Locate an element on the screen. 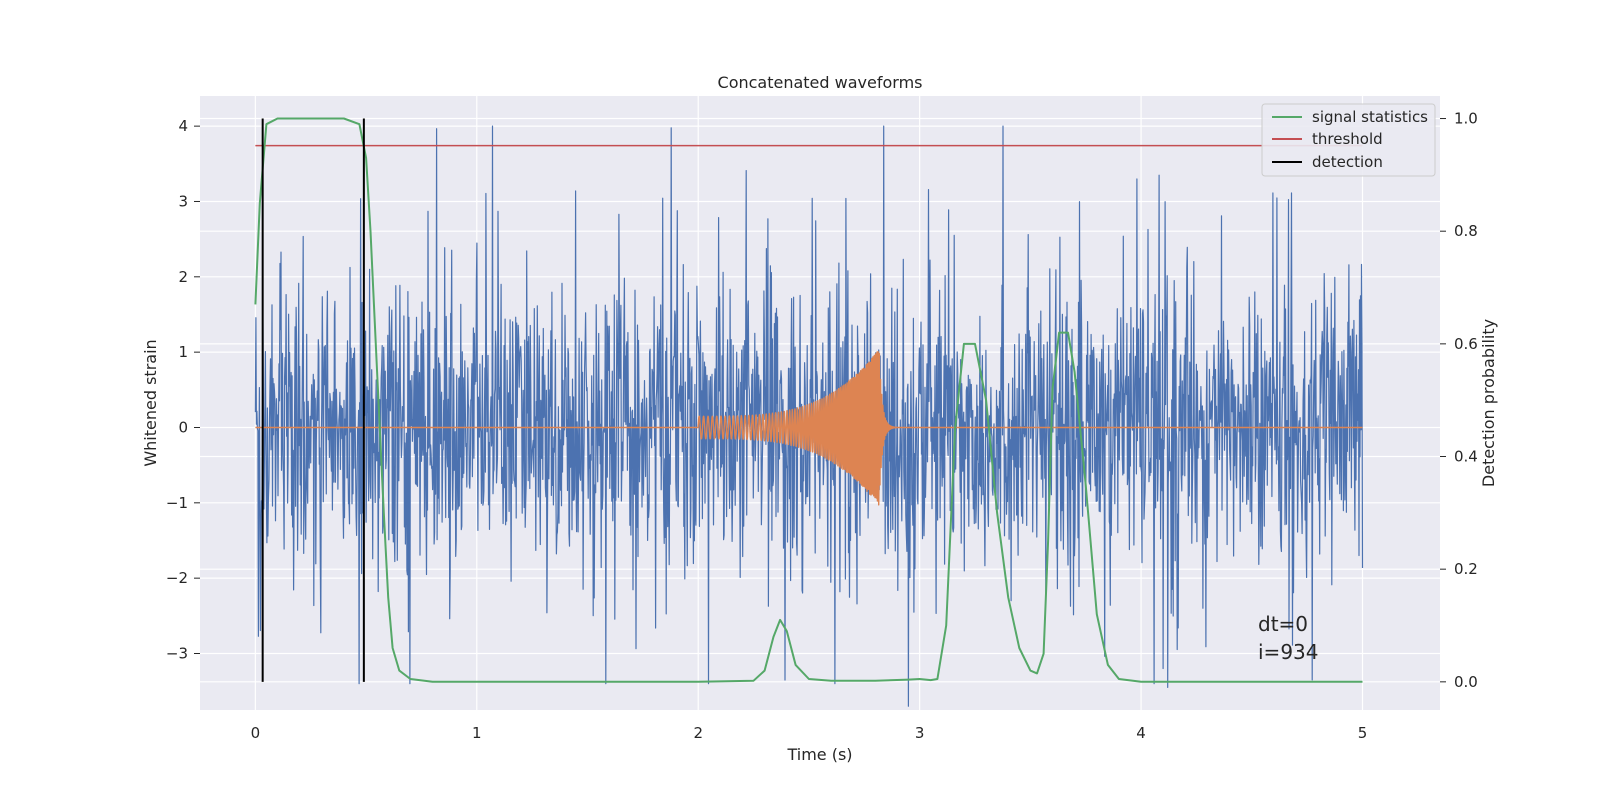 The width and height of the screenshot is (1600, 800). y2-tick-label: 1.0 is located at coordinates (1466, 119).